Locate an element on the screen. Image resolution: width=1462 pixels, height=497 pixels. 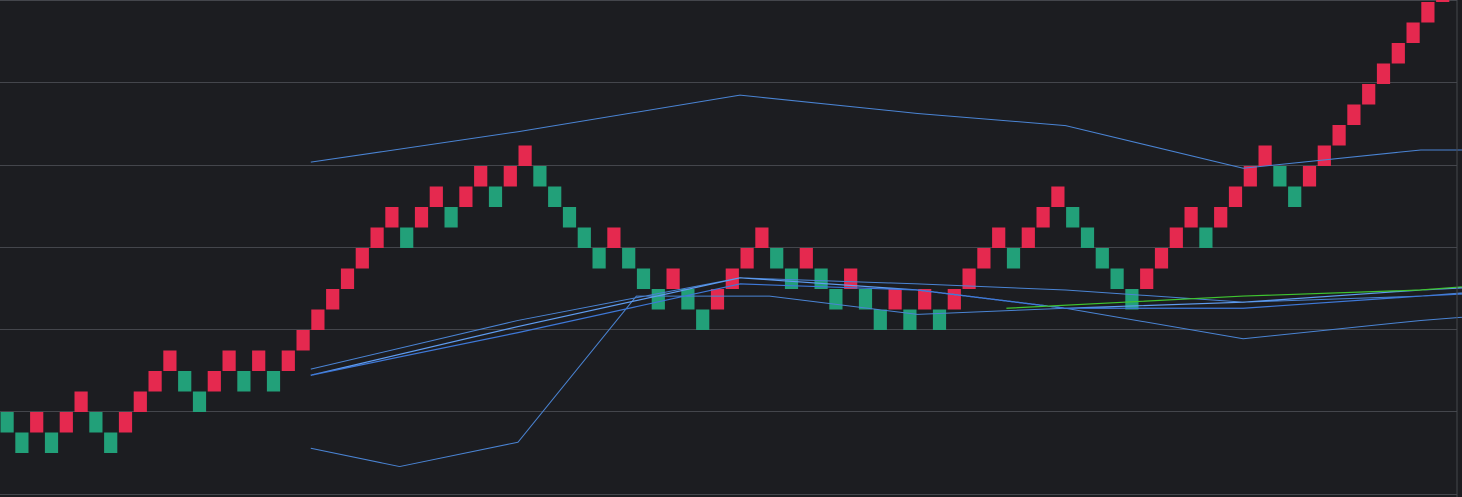
bollinger-upper-line is located at coordinates (886, 131).